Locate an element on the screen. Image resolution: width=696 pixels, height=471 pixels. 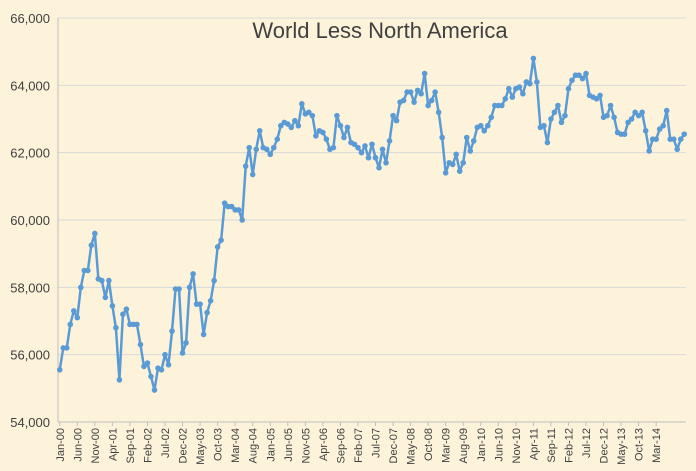
x-tick-label: Sep-11 is located at coordinates (552, 445).